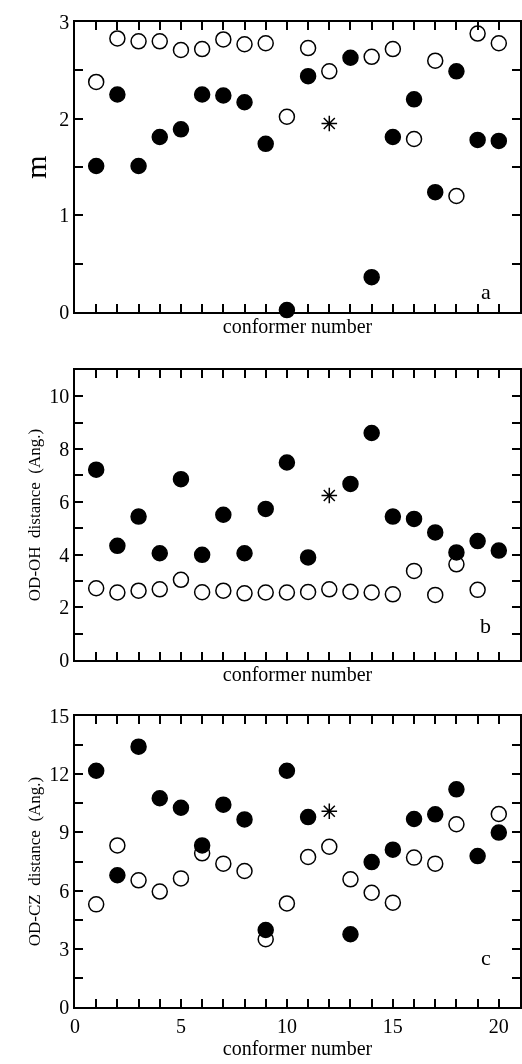 The image size is (522, 1064). Describe the element at coordinates (64, 890) in the screenshot. I see `y-tick-label: 6` at that location.